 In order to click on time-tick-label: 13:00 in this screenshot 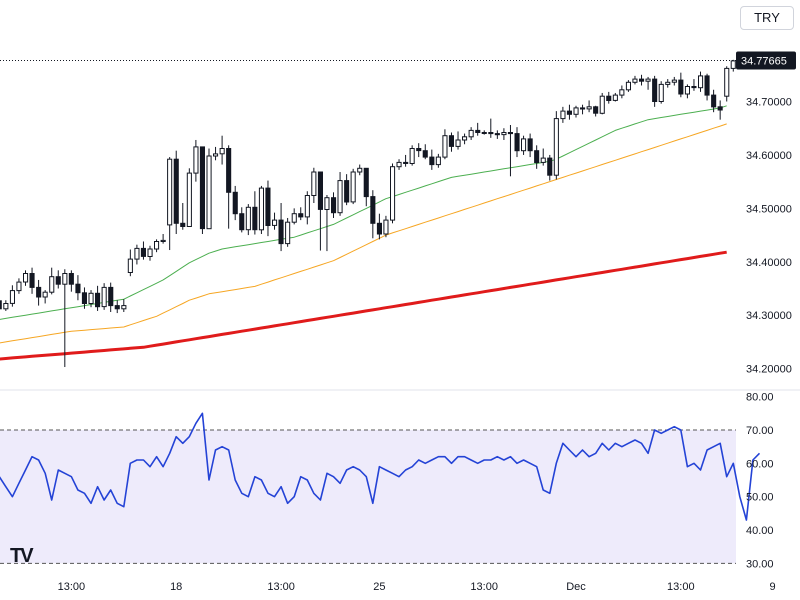, I will do `click(281, 587)`.